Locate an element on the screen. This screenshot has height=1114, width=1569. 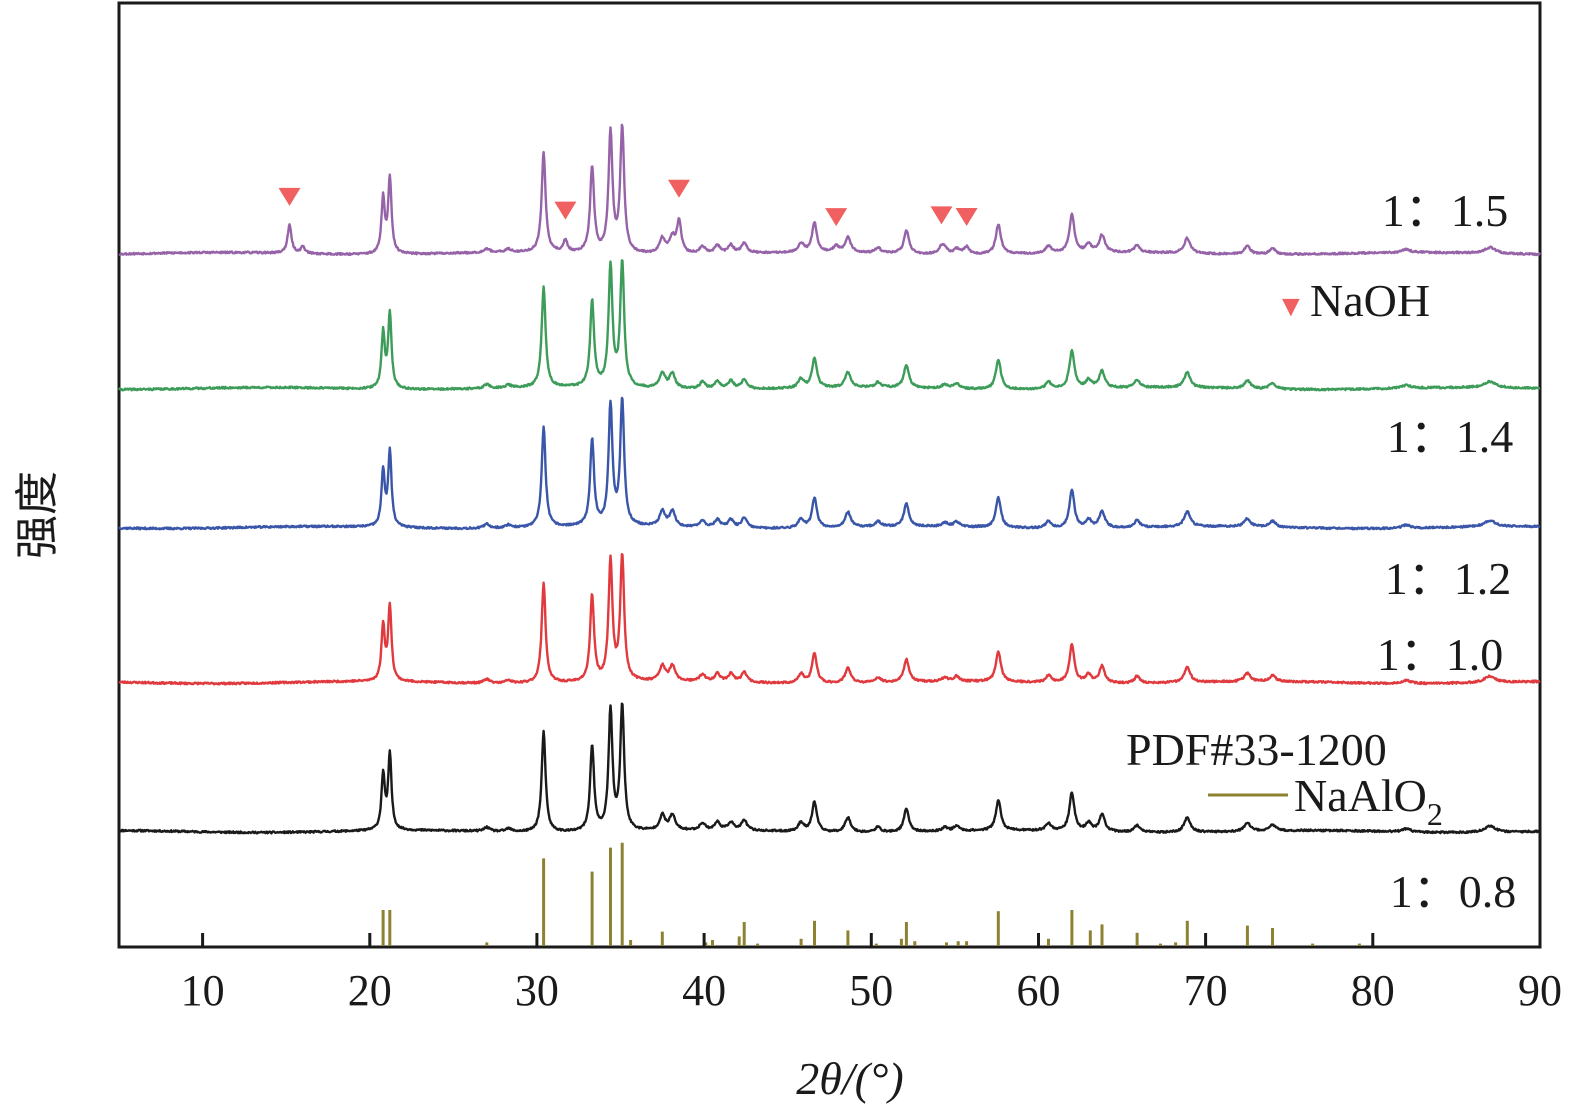
series-labels: 1：1.5 1：1.4 1：1.2 1：1.0 1：0.8 is located at coordinates (1447, 551).